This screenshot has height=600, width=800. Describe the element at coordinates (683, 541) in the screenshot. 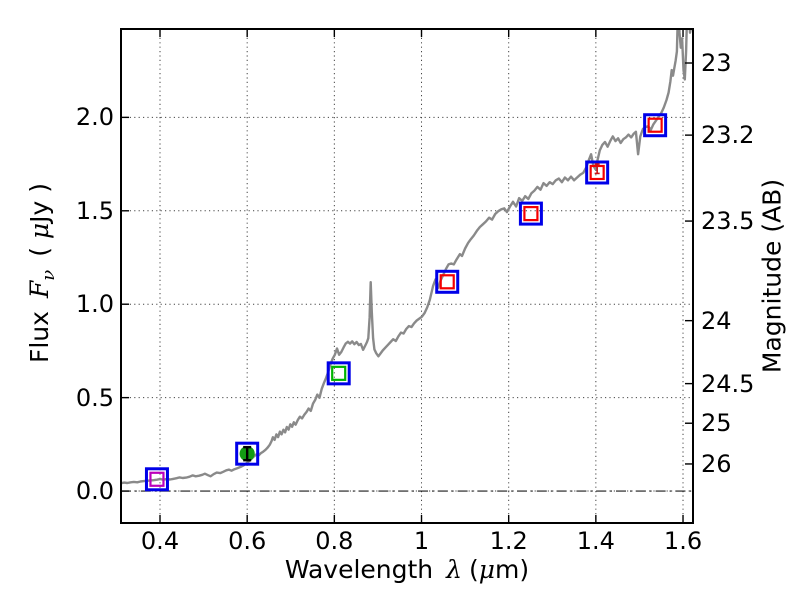

I see `x-tick-label: 1.6` at that location.